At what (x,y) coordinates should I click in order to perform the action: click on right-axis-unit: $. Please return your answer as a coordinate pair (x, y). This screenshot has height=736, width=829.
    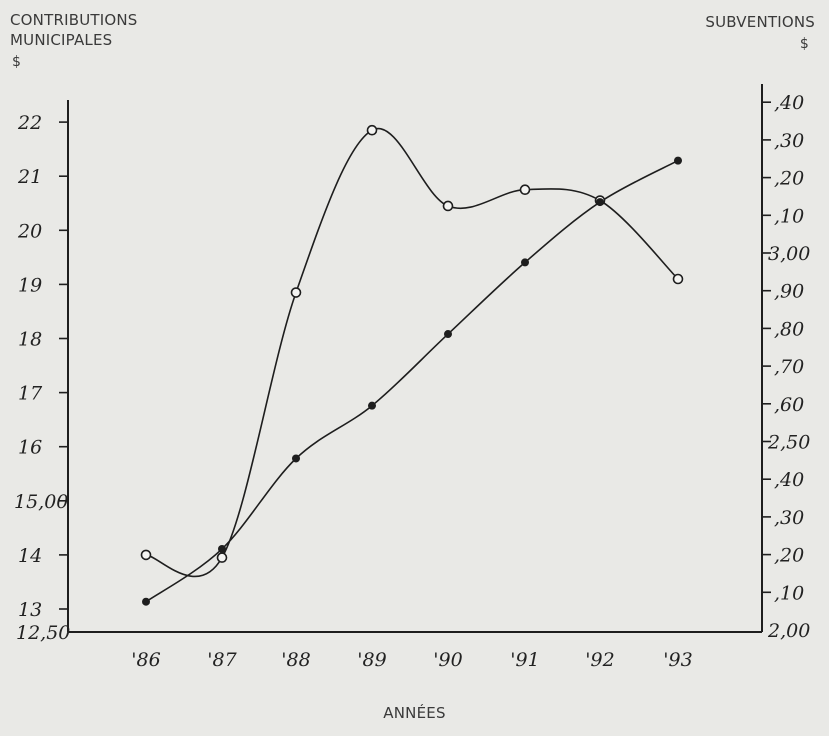
    Looking at the image, I should click on (804, 44).